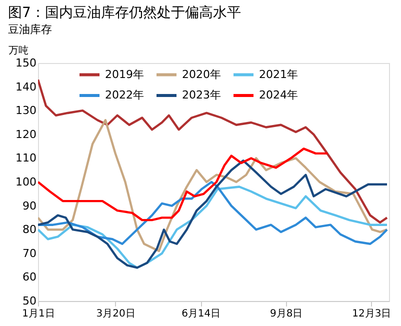  I want to click on legend-label: 2022年, so click(124, 95).